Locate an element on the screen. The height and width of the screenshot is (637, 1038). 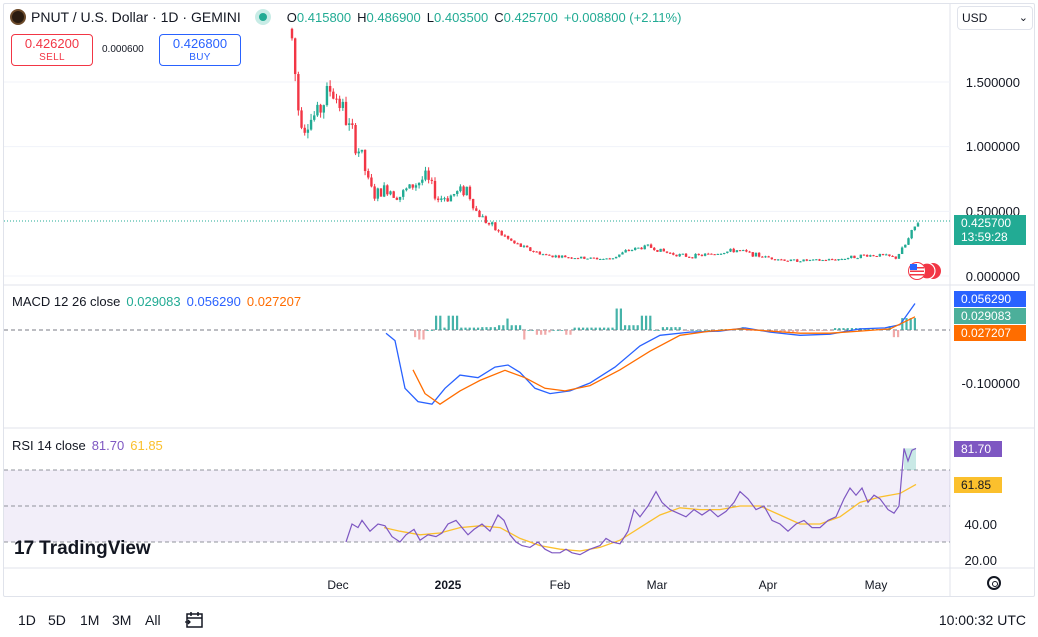
x-axis-label: Dec is located at coordinates (338, 585).